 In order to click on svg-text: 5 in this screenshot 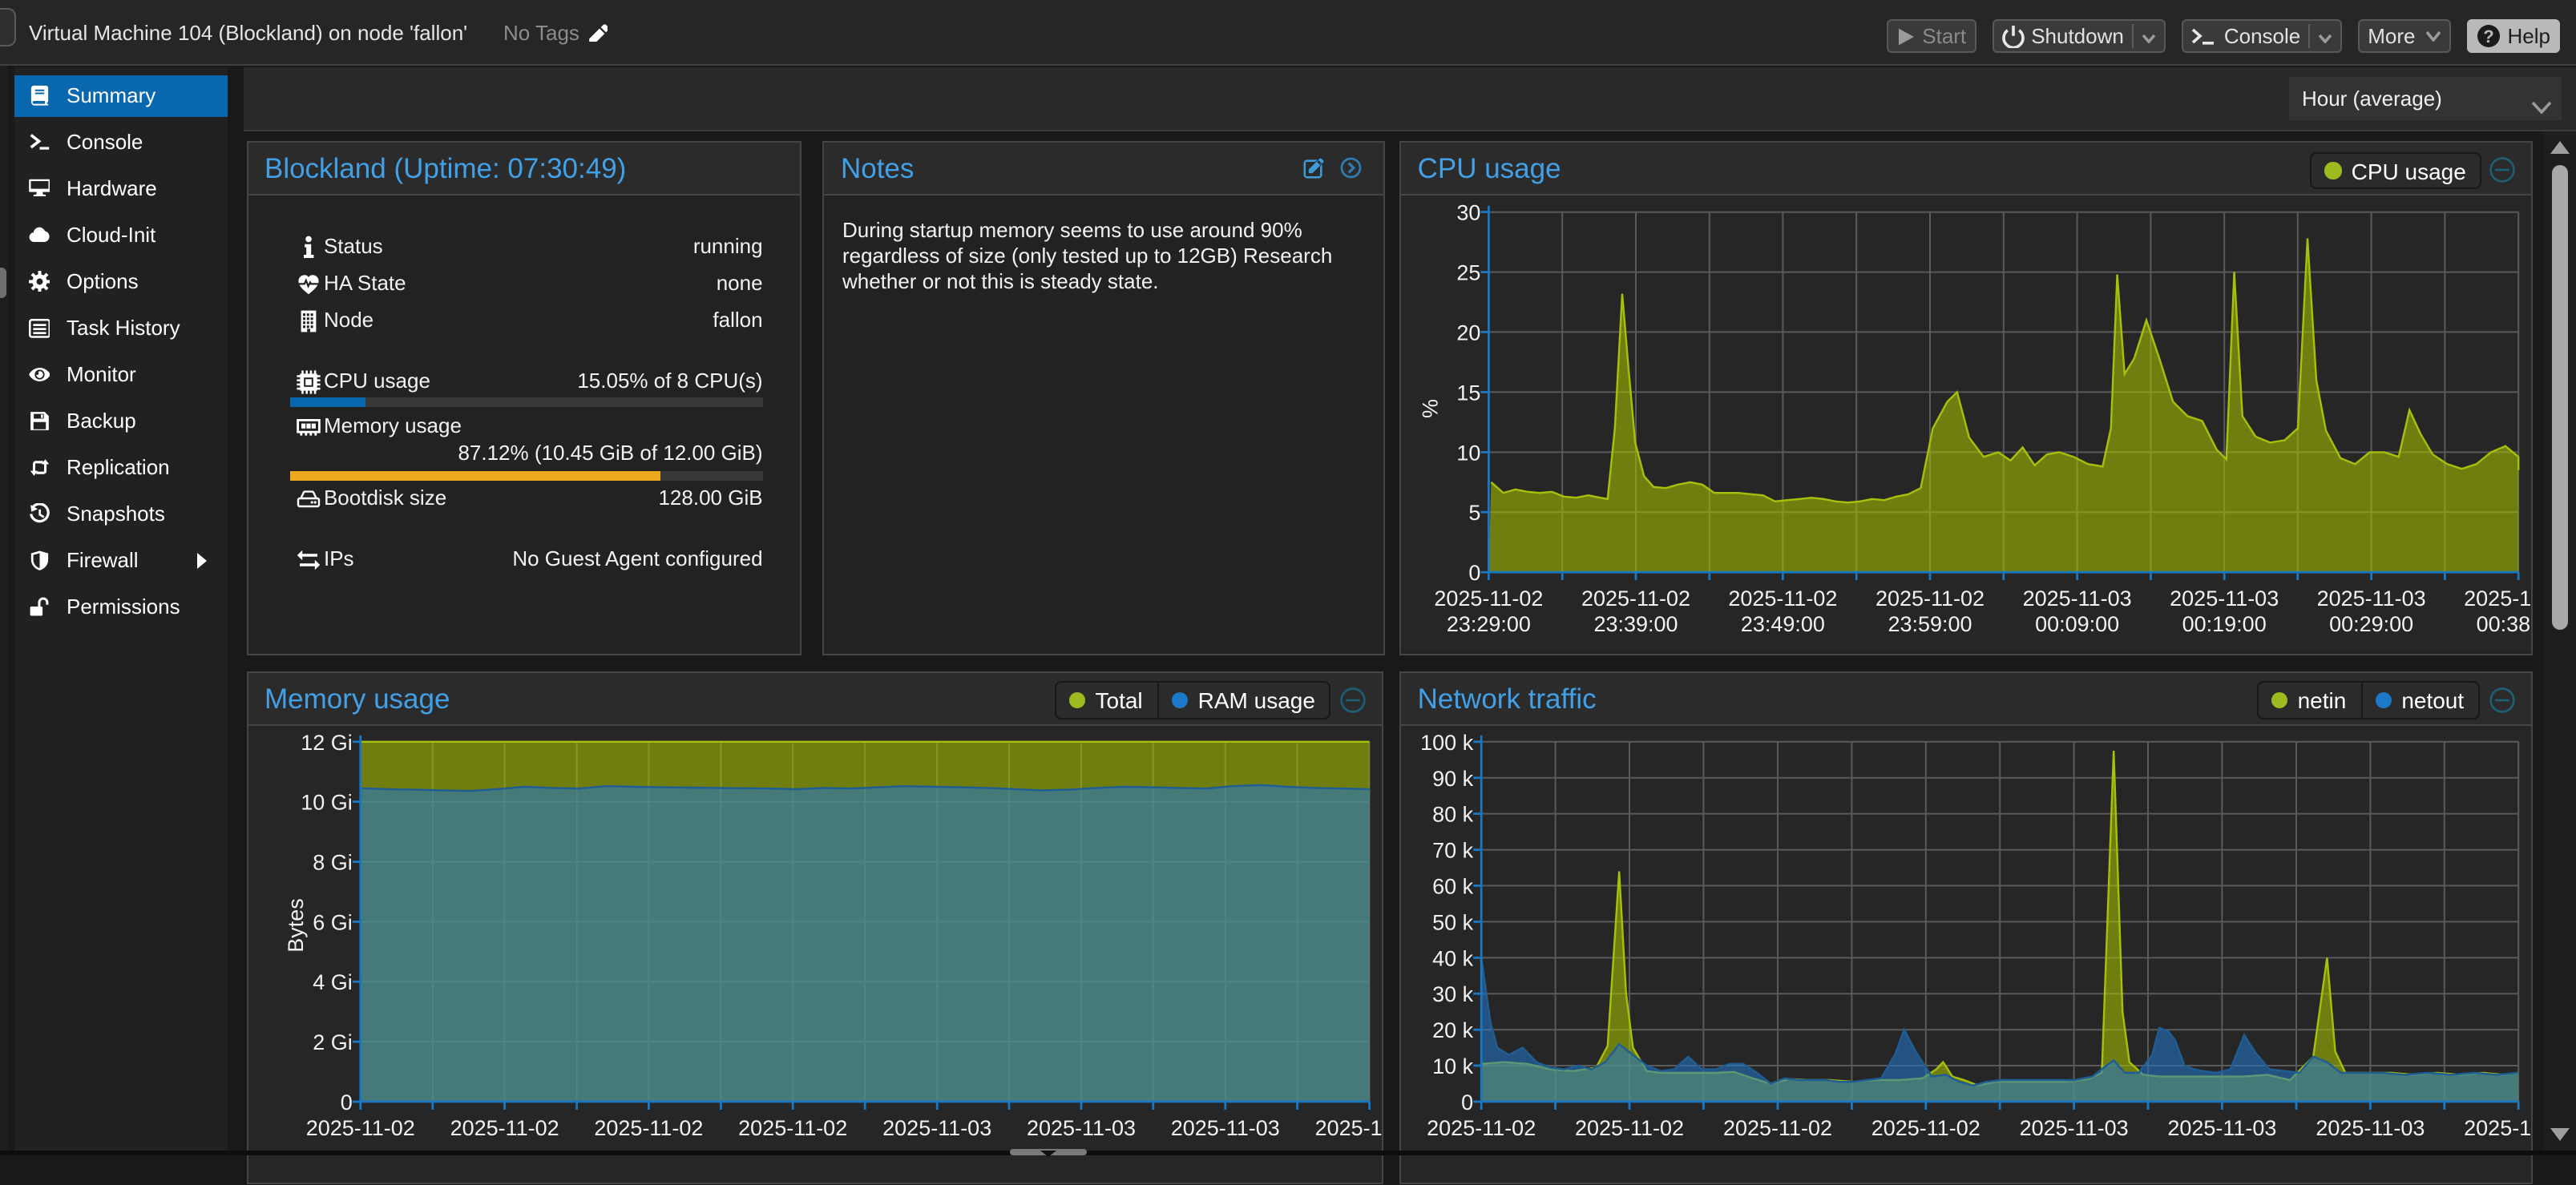, I will do `click(1475, 514)`.